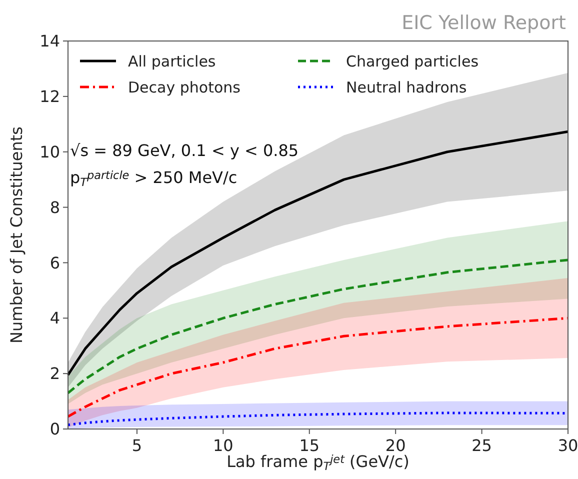 The width and height of the screenshot is (578, 479). Describe the element at coordinates (184, 87) in the screenshot. I see `legend-label: Decay photons` at that location.